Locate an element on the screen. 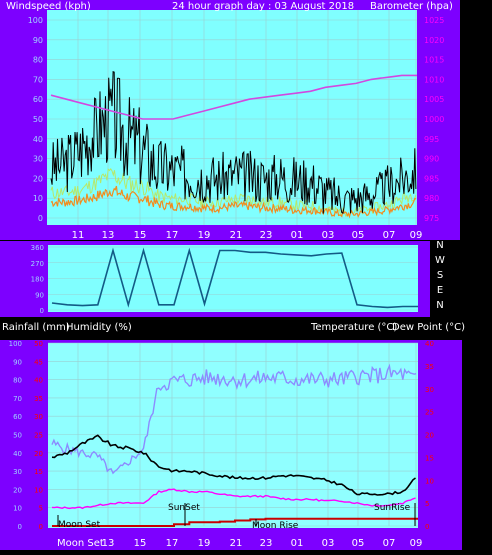 This screenshot has height=555, width=492. barometer-tick-label: 1015 is located at coordinates (434, 60).